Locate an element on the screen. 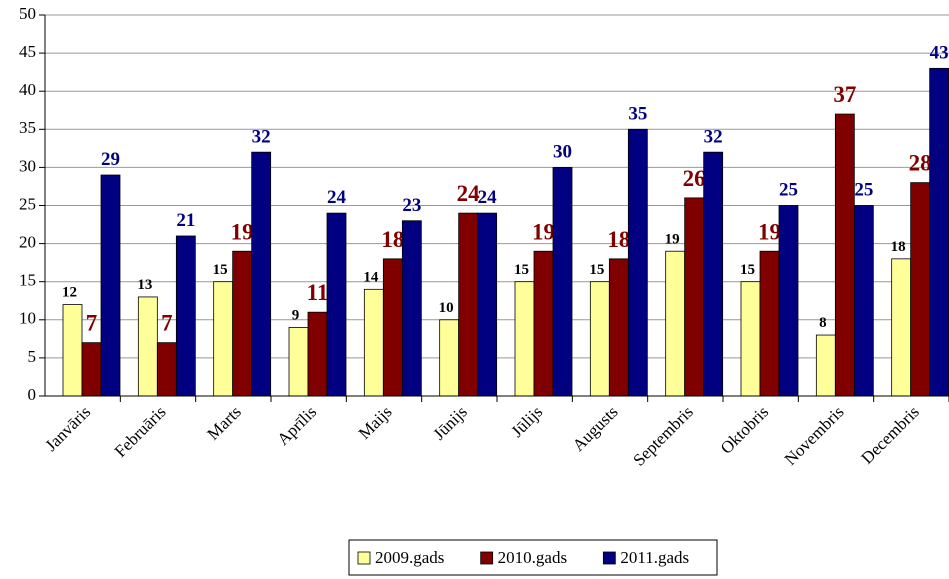  legend-label: 2011.gads is located at coordinates (654, 557).